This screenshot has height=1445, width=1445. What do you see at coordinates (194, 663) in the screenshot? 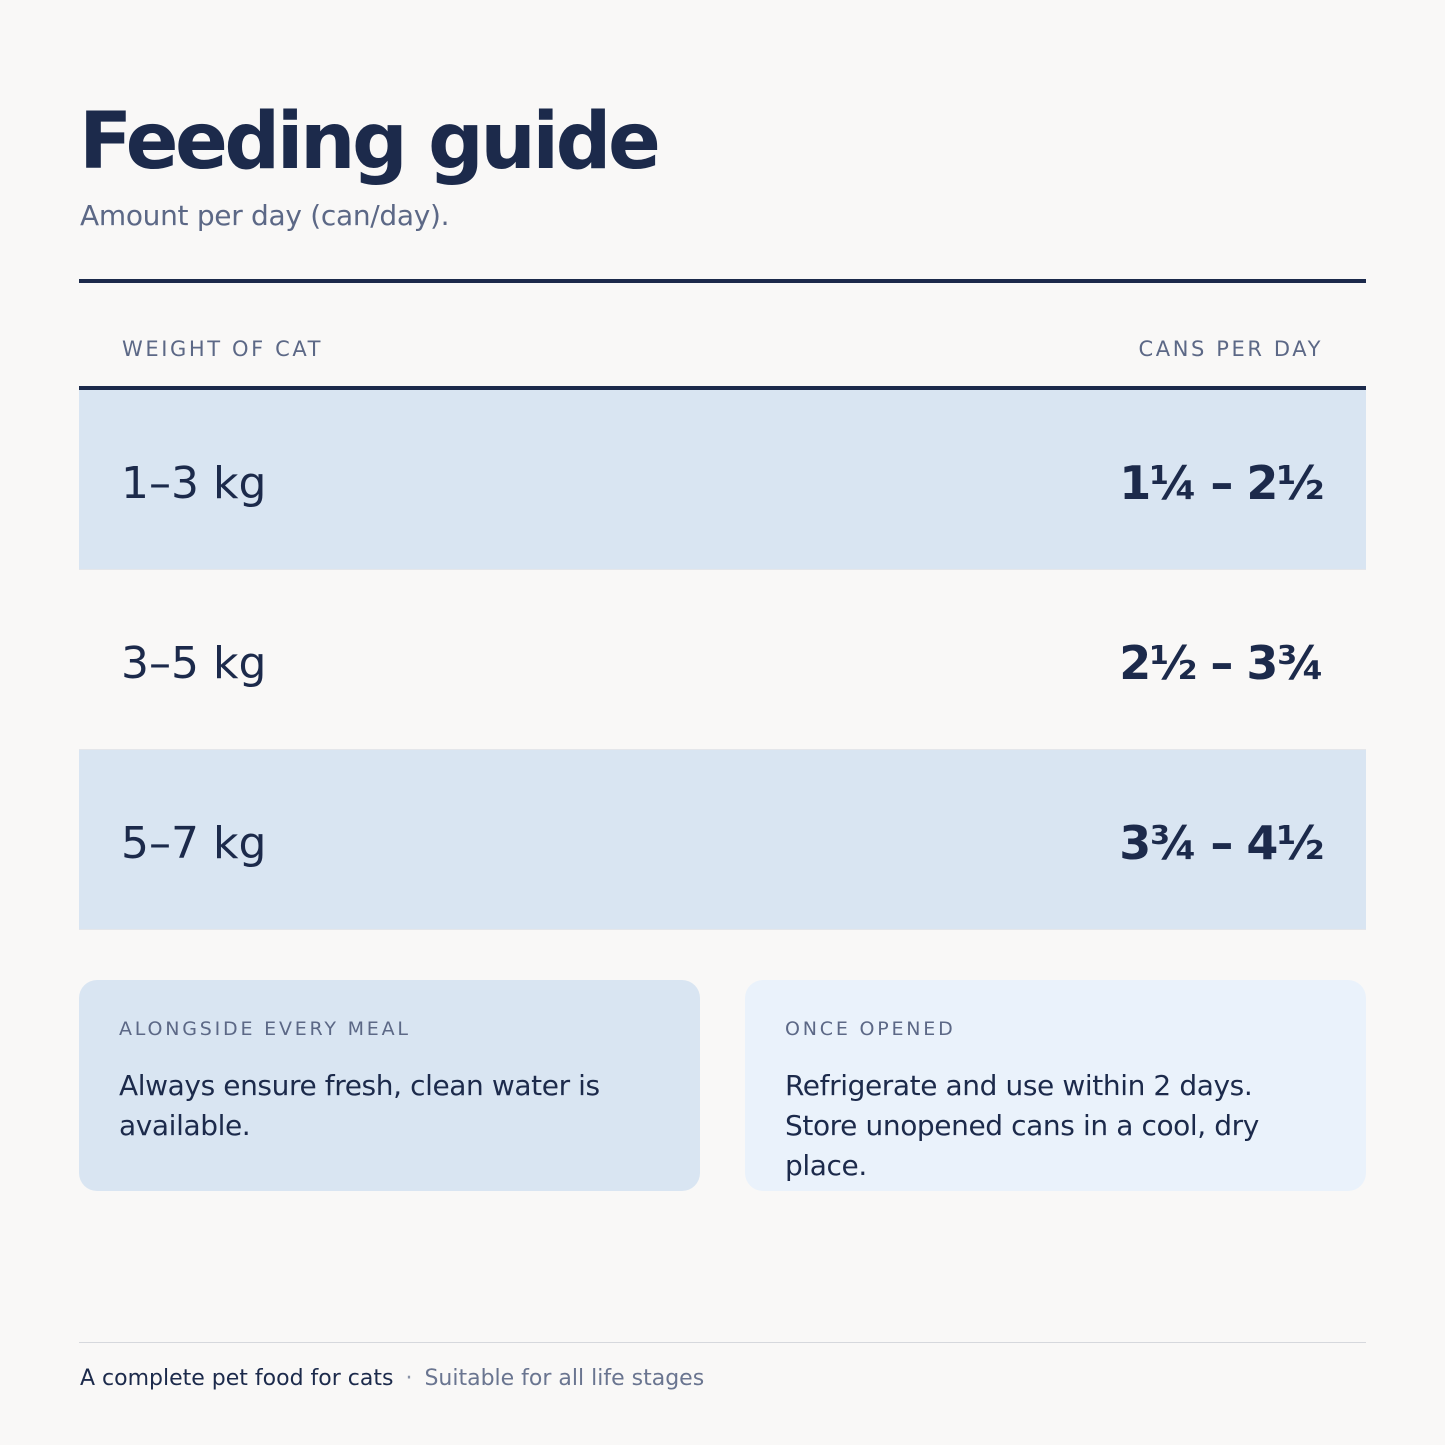
I see `cell-weight: 3–5 kg` at bounding box center [194, 663].